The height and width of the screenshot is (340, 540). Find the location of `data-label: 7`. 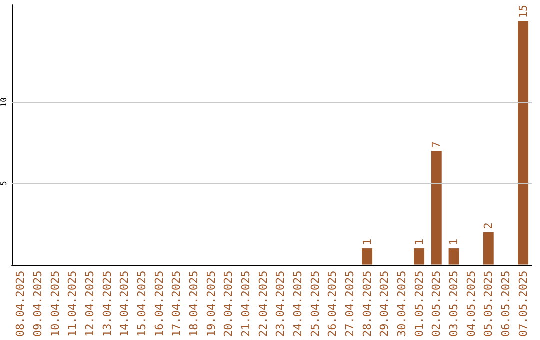

data-label: 7 is located at coordinates (437, 145).